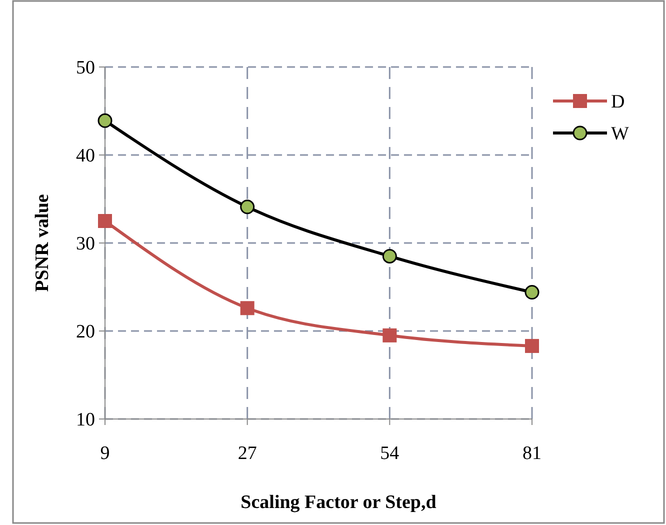 This screenshot has width=666, height=525. What do you see at coordinates (85, 332) in the screenshot?
I see `y-tick-label: 20` at bounding box center [85, 332].